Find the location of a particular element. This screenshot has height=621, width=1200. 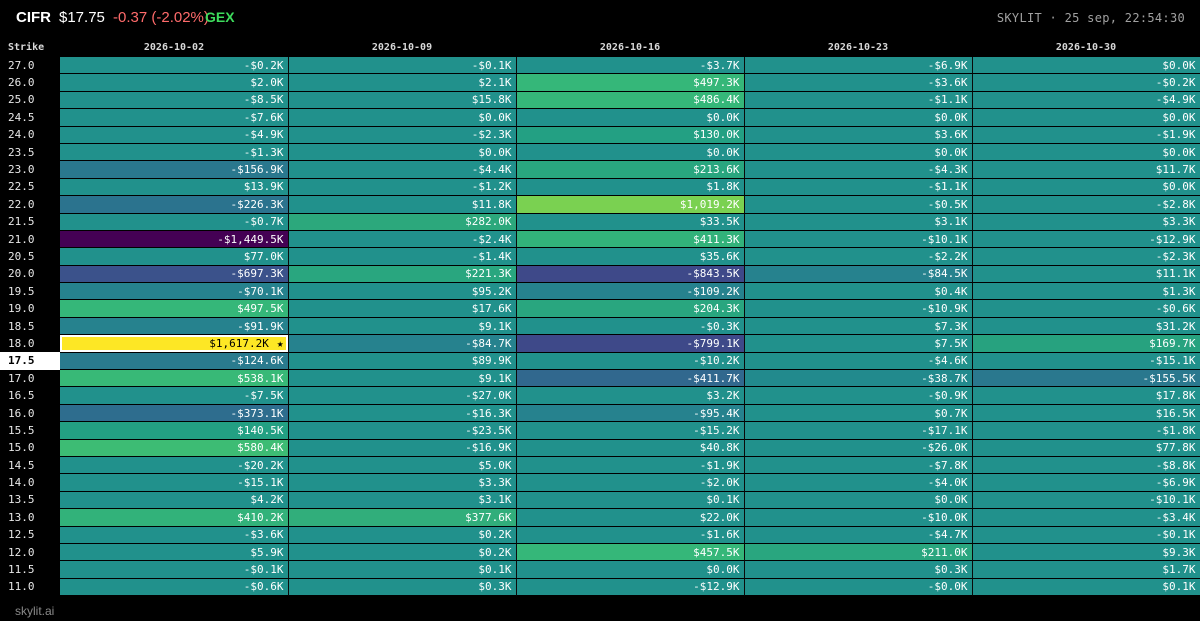

gex-cell: -$20.2K is located at coordinates (174, 465).